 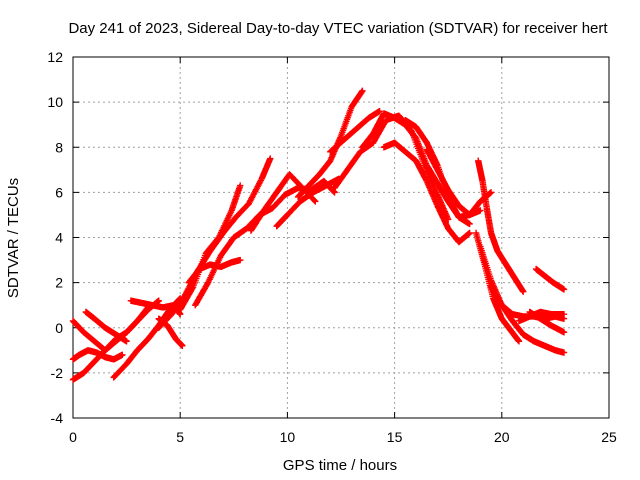 I want to click on series-arc15, so click(x=355, y=131).